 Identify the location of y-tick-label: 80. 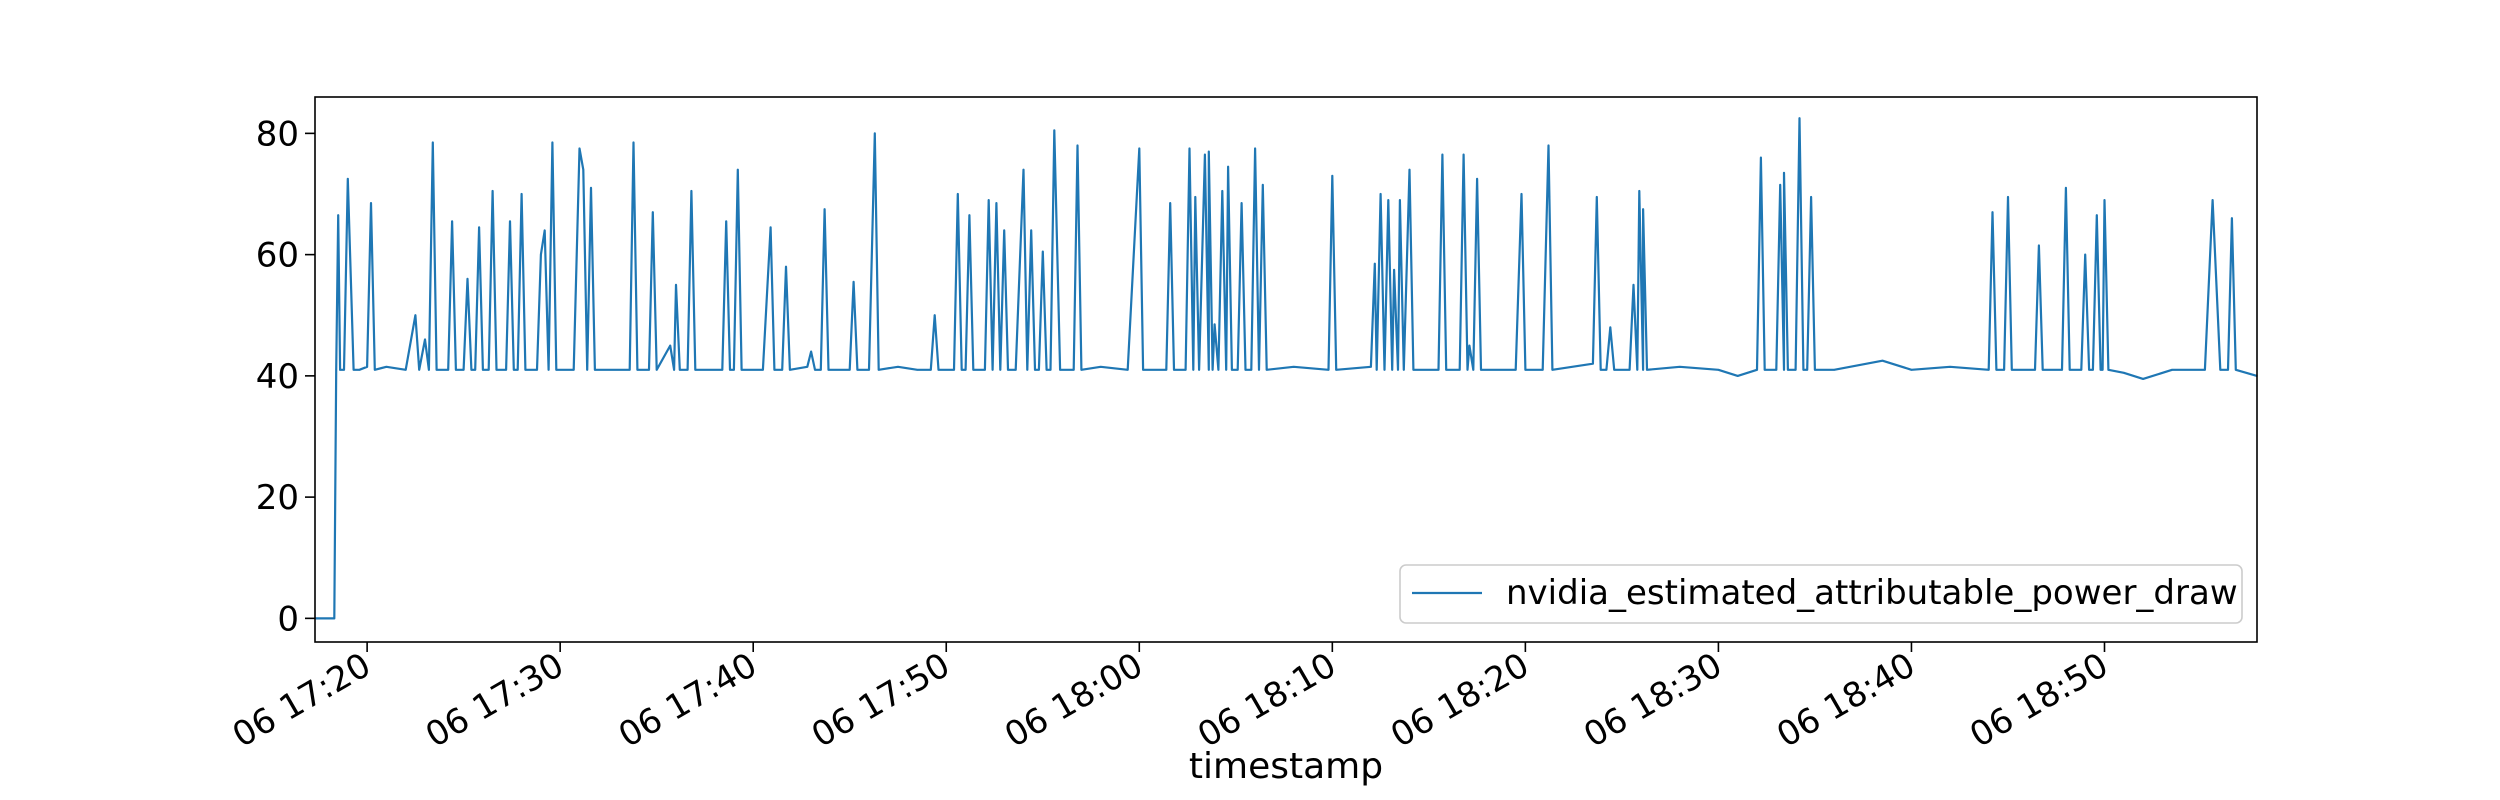
(277, 134).